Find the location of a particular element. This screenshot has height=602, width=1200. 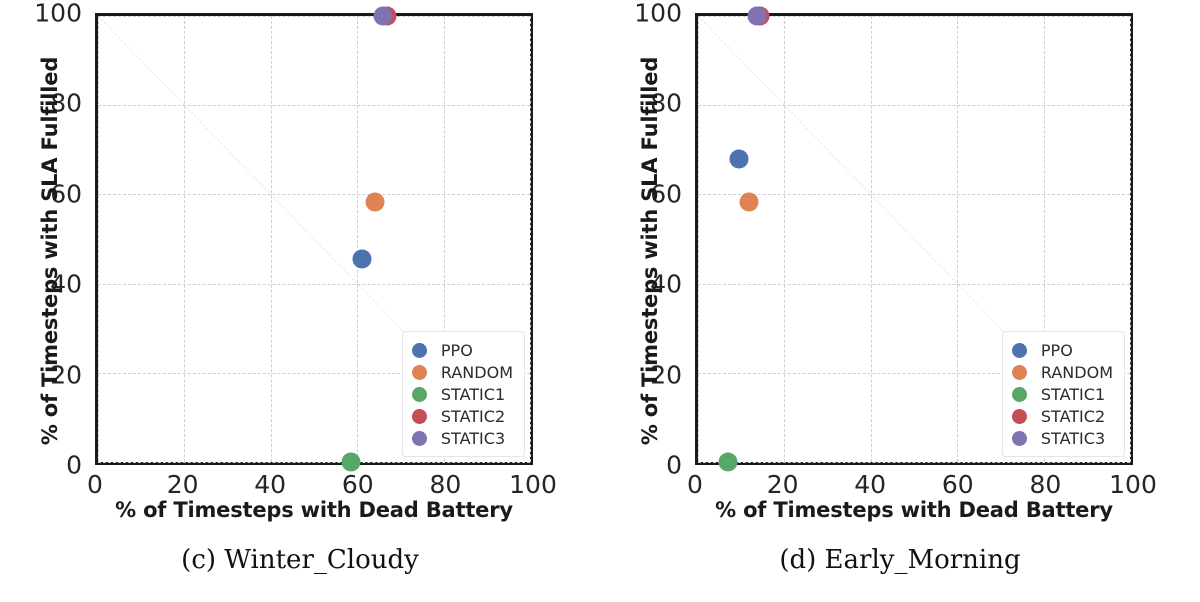

y-axis-title-c: % of Timesteps with SLA Fulfilled is located at coordinates (50, 251).